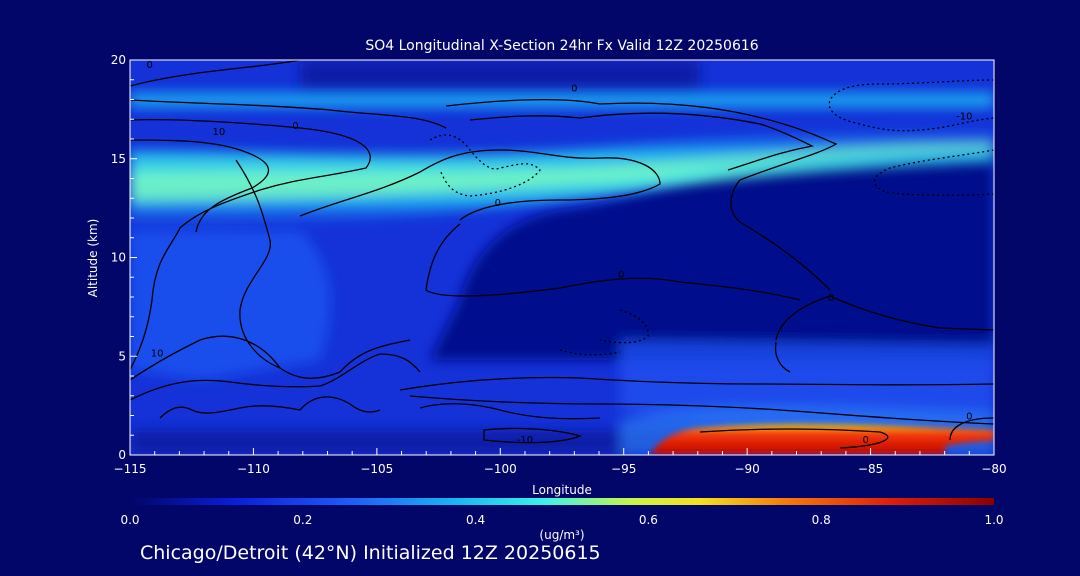 This screenshot has width=1080, height=576. I want to click on contour-right-lower, so click(782, 357).